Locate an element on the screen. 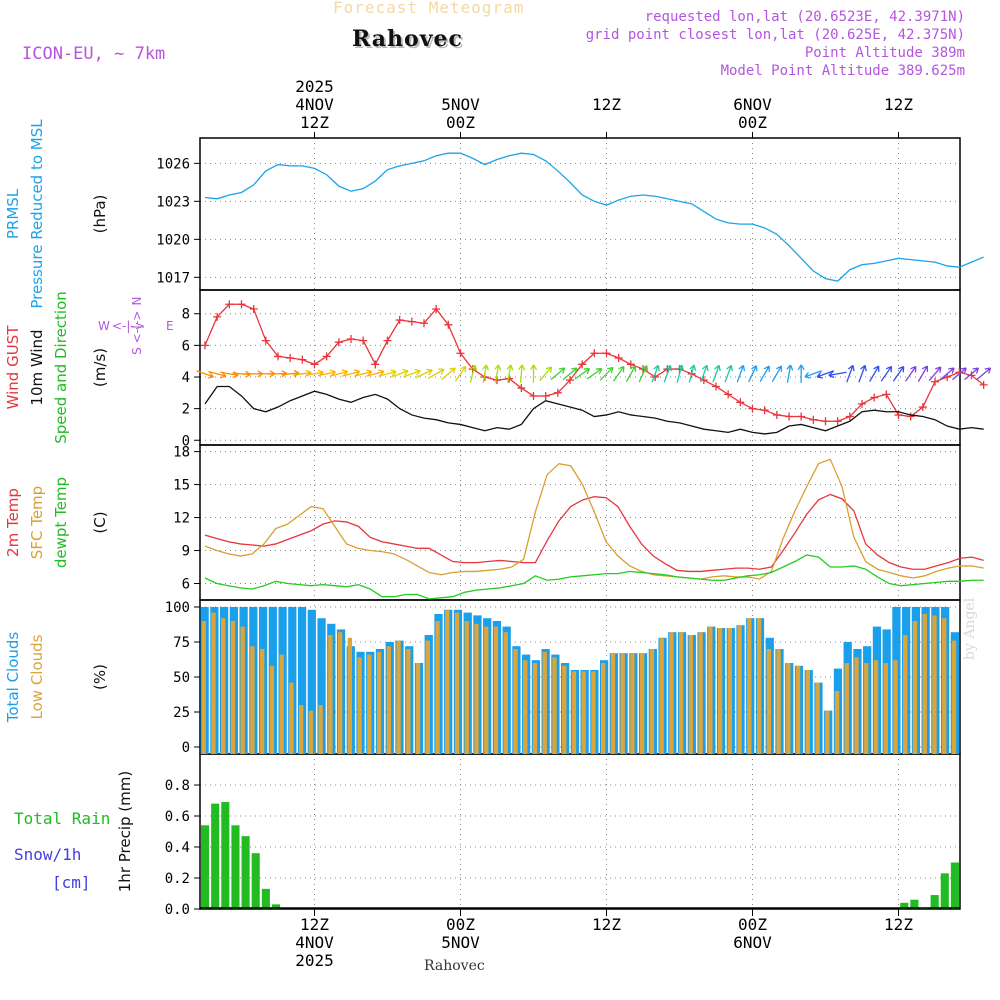 Image resolution: width=1000 pixels, height=1000 pixels. ytick-label: 15 is located at coordinates (181, 486).